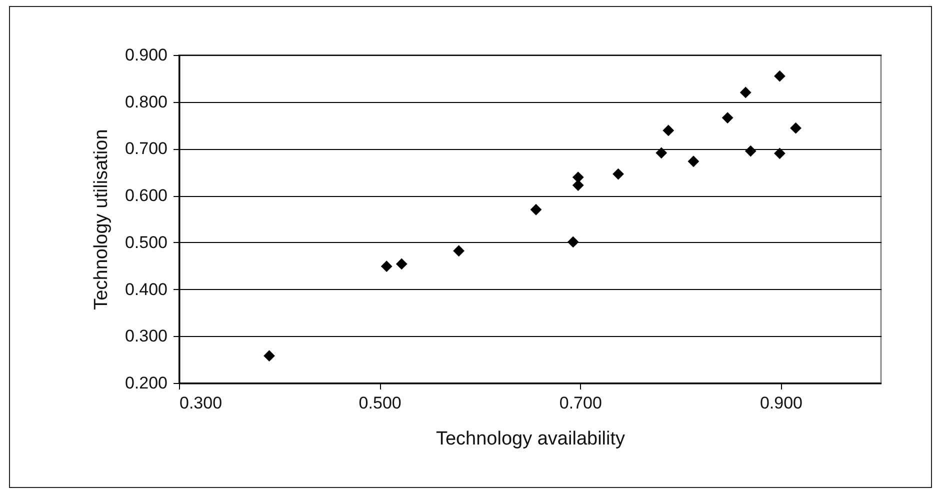  I want to click on x-tick-label: 0.500, so click(380, 403).